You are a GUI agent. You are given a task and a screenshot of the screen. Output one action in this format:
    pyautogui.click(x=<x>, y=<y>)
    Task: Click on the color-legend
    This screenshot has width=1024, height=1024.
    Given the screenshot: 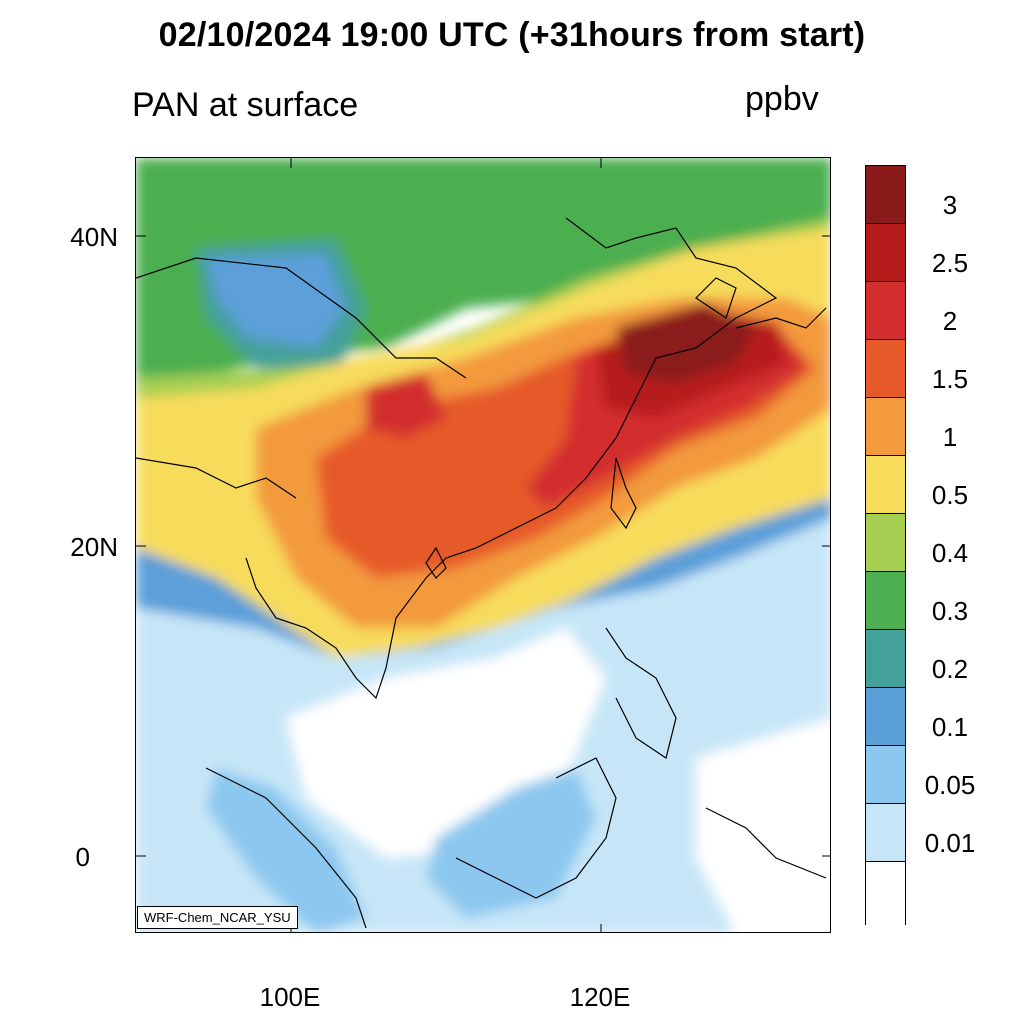 What is the action you would take?
    pyautogui.click(x=885, y=545)
    